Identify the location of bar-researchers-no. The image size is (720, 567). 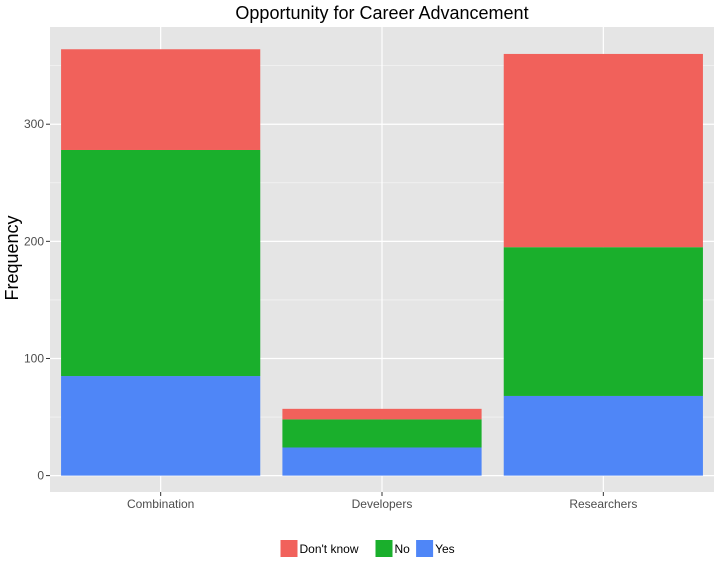
(603, 321).